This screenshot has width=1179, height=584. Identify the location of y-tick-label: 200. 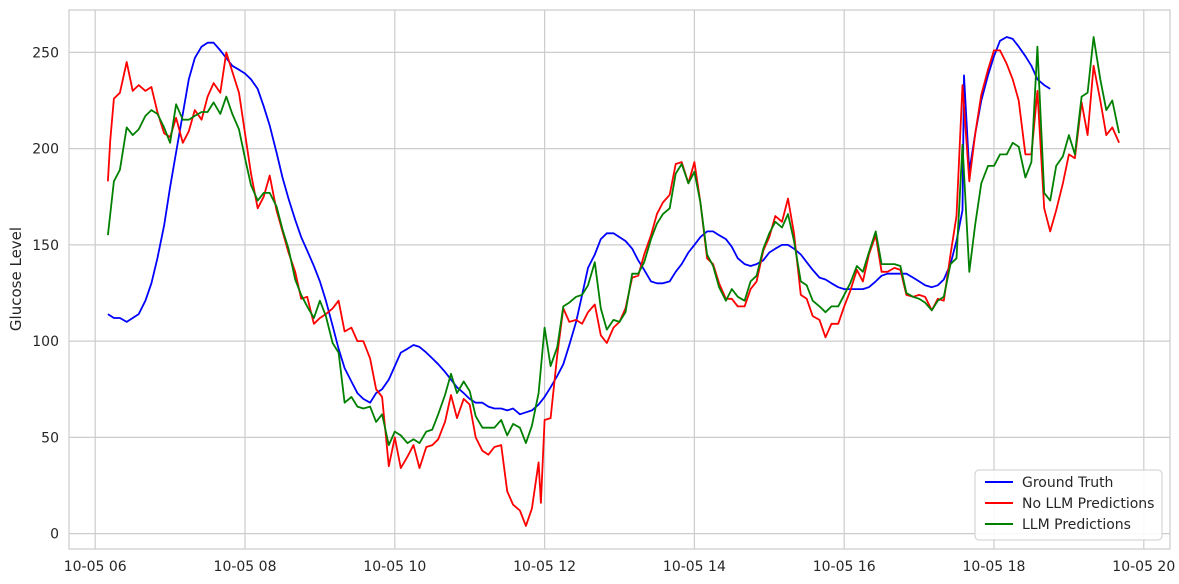
(45, 150).